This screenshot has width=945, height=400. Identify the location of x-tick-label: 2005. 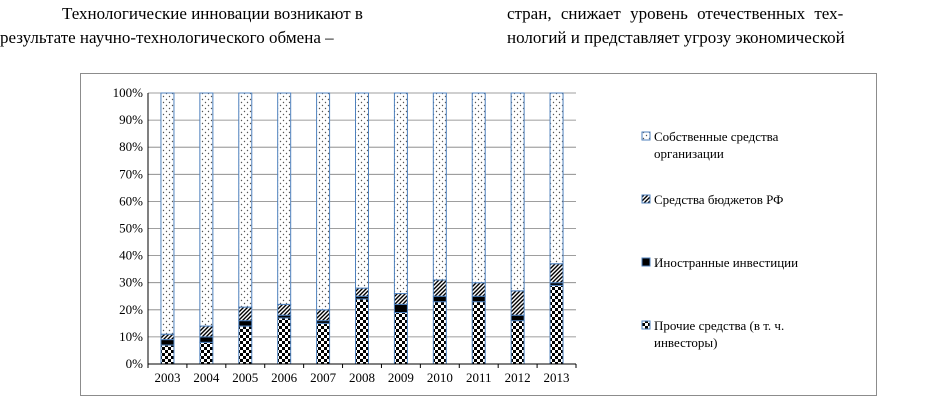
(245, 377).